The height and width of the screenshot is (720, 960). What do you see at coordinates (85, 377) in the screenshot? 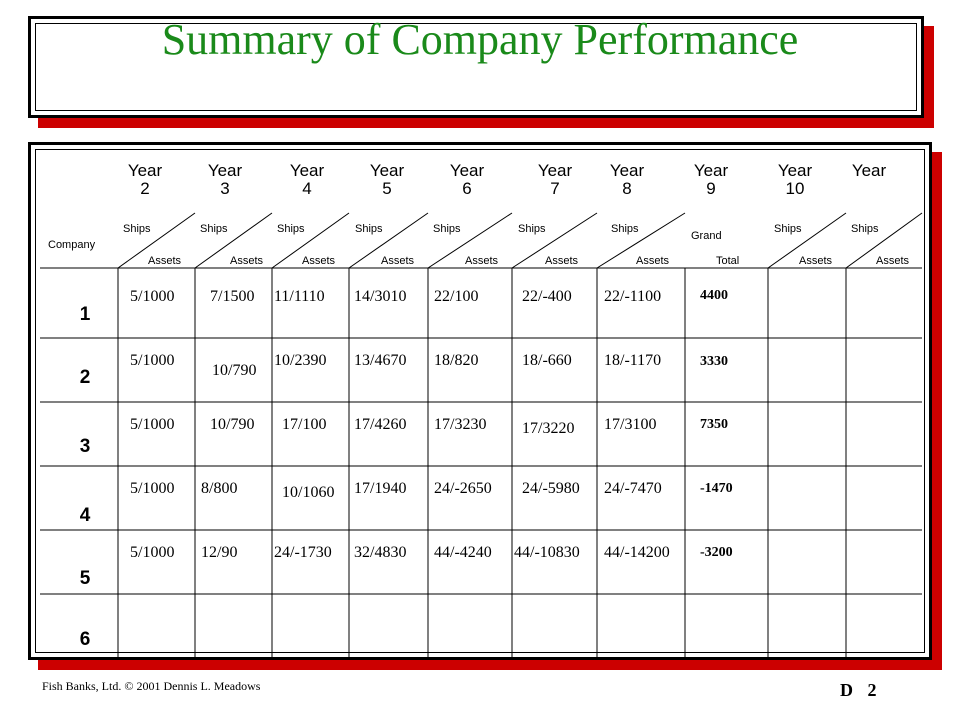
I see `company-row-label: 2` at bounding box center [85, 377].